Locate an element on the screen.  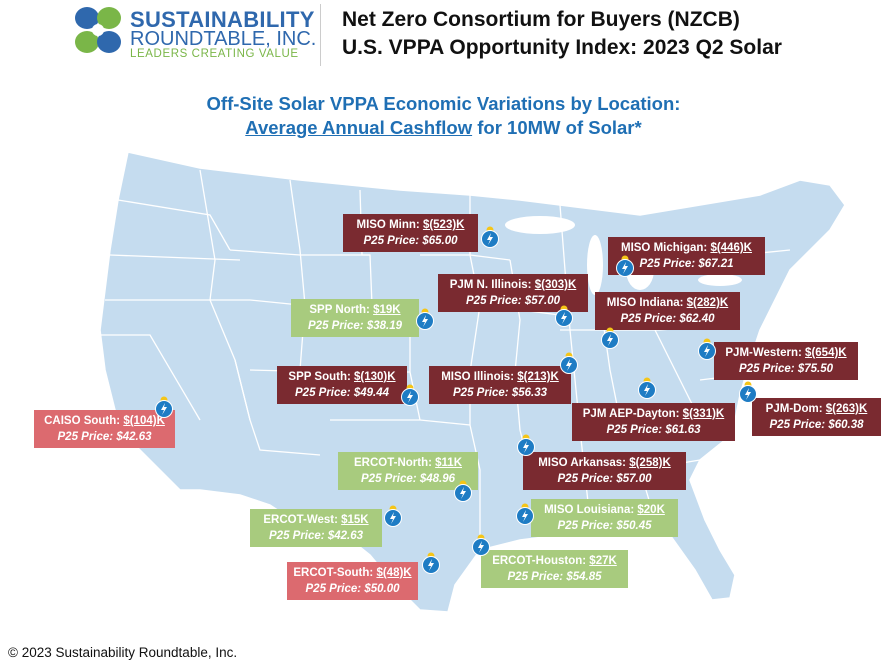
region-name: SPP South: is located at coordinates (319, 377).